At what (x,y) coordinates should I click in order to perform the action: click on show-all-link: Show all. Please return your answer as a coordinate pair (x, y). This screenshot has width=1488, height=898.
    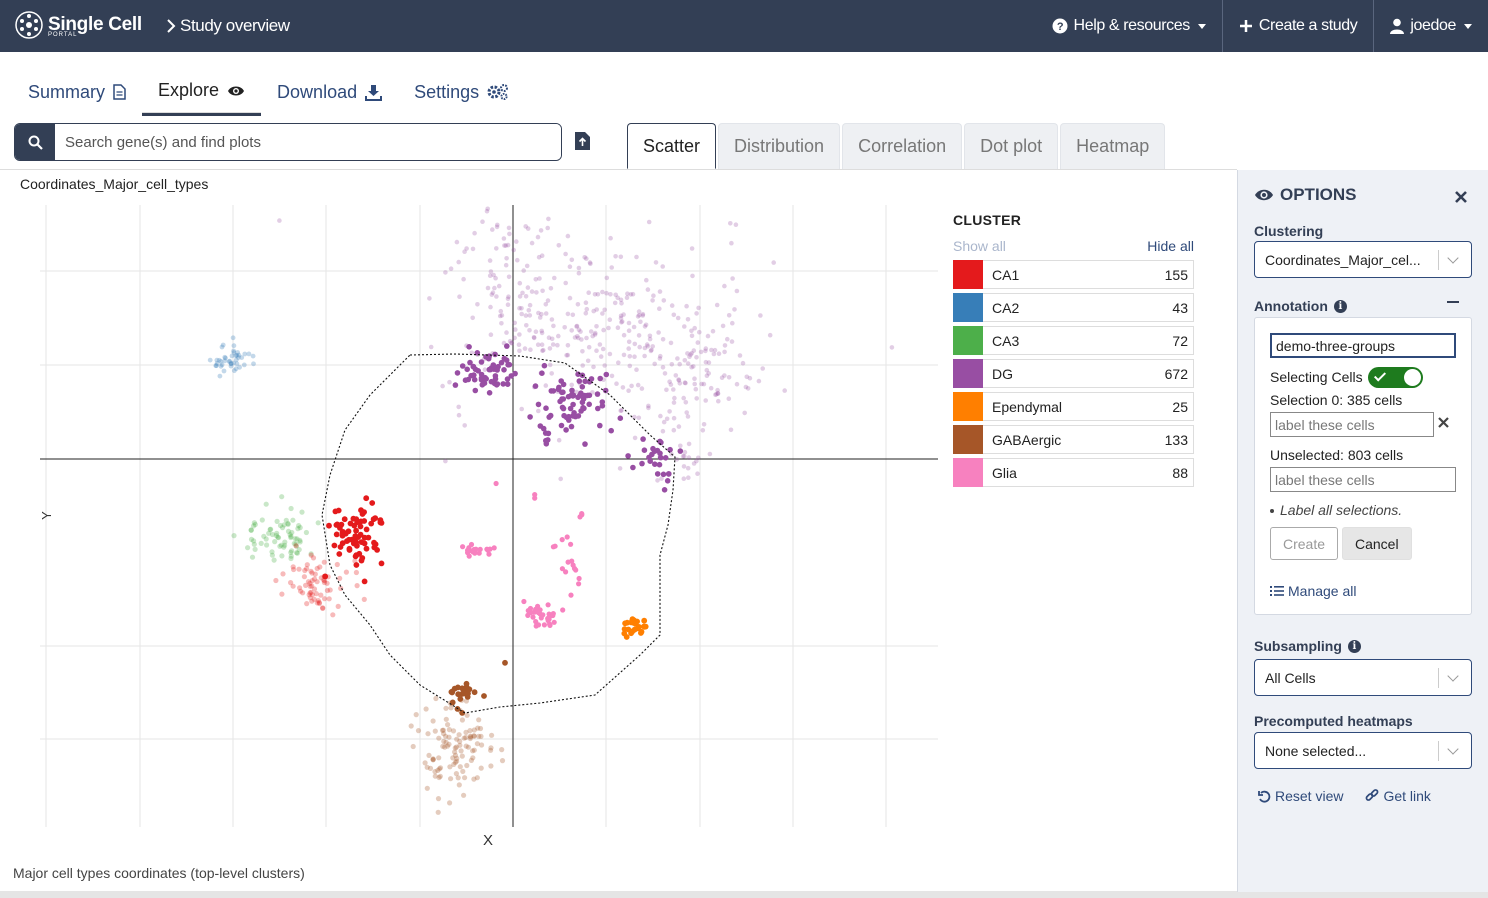
    Looking at the image, I should click on (979, 246).